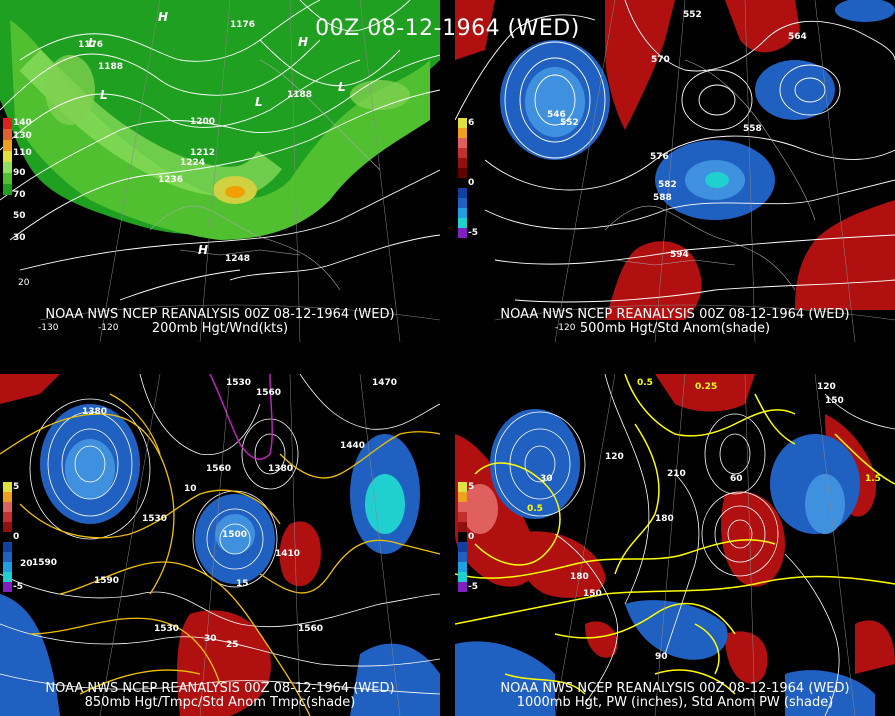 The width and height of the screenshot is (895, 716). I want to click on legend-label: 140, so click(22, 123).